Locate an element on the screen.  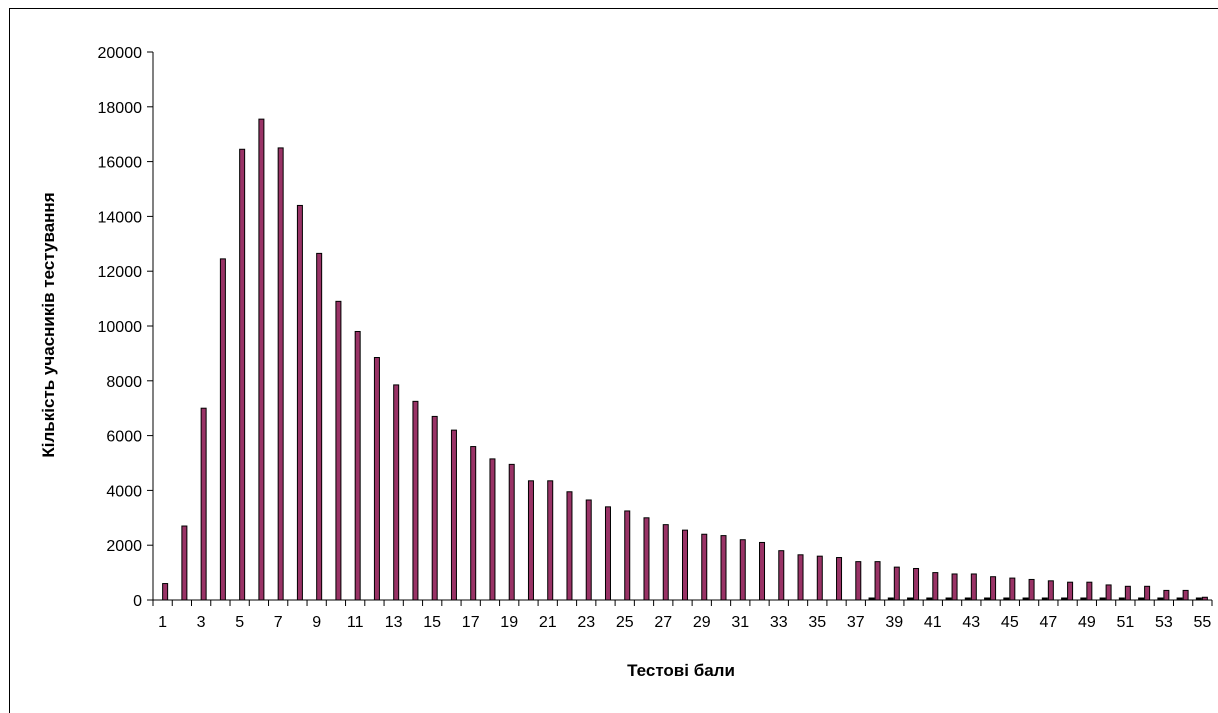
y-axis-label: Кількість учасників тестування is located at coordinates (48, 324).